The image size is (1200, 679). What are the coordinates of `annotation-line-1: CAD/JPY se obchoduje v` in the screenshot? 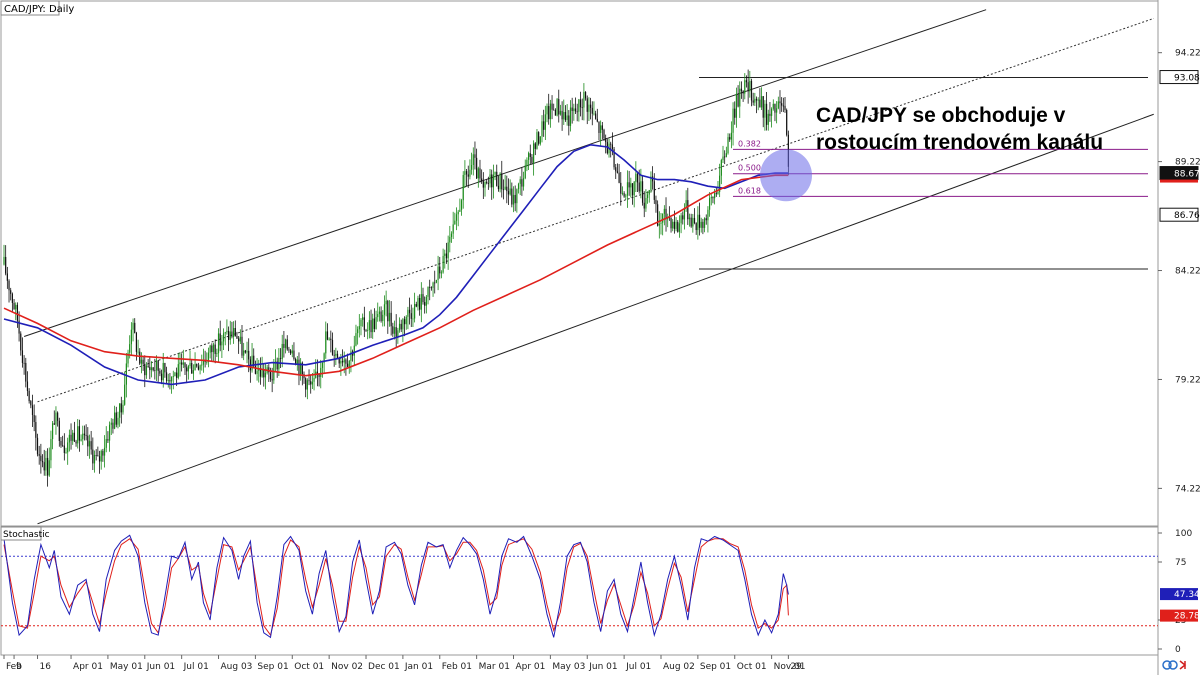 It's located at (941, 115).